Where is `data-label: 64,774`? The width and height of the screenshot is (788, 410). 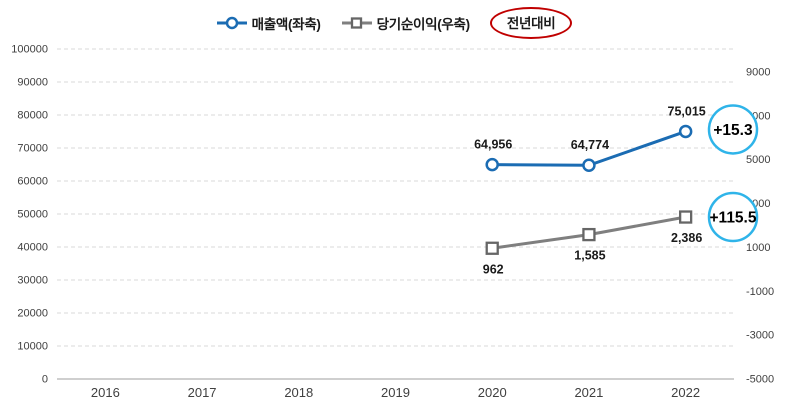 data-label: 64,774 is located at coordinates (590, 145).